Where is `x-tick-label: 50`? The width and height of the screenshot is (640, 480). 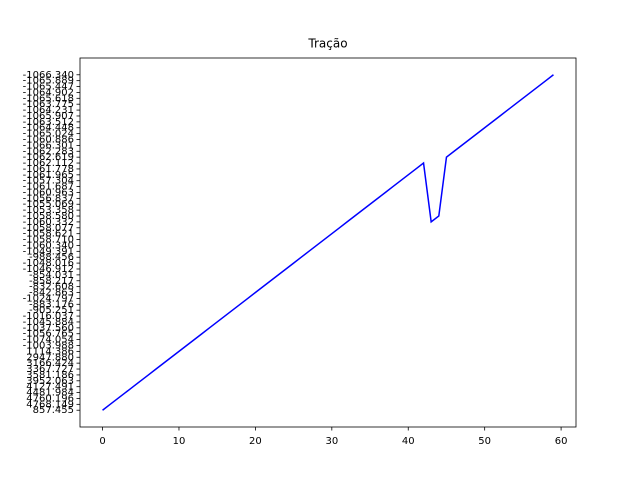 x-tick-label: 50 is located at coordinates (484, 441).